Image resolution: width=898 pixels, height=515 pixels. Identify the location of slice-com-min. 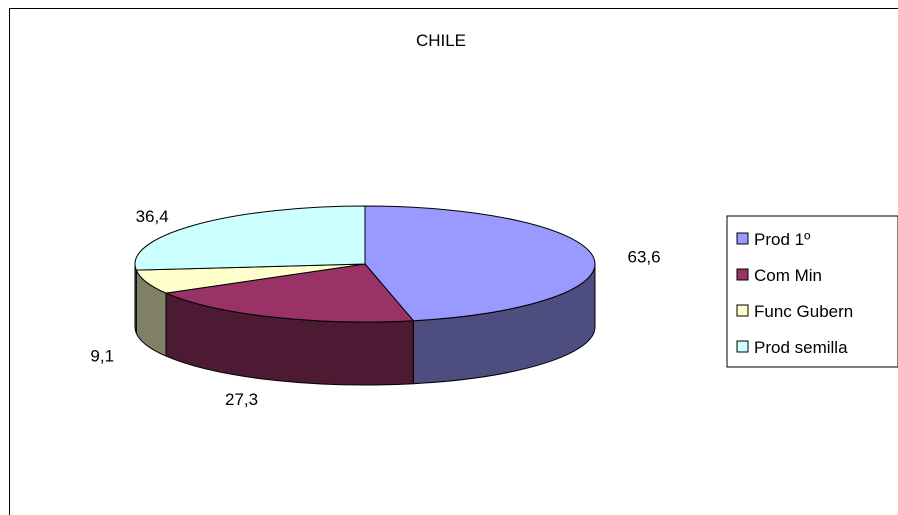
(289, 293).